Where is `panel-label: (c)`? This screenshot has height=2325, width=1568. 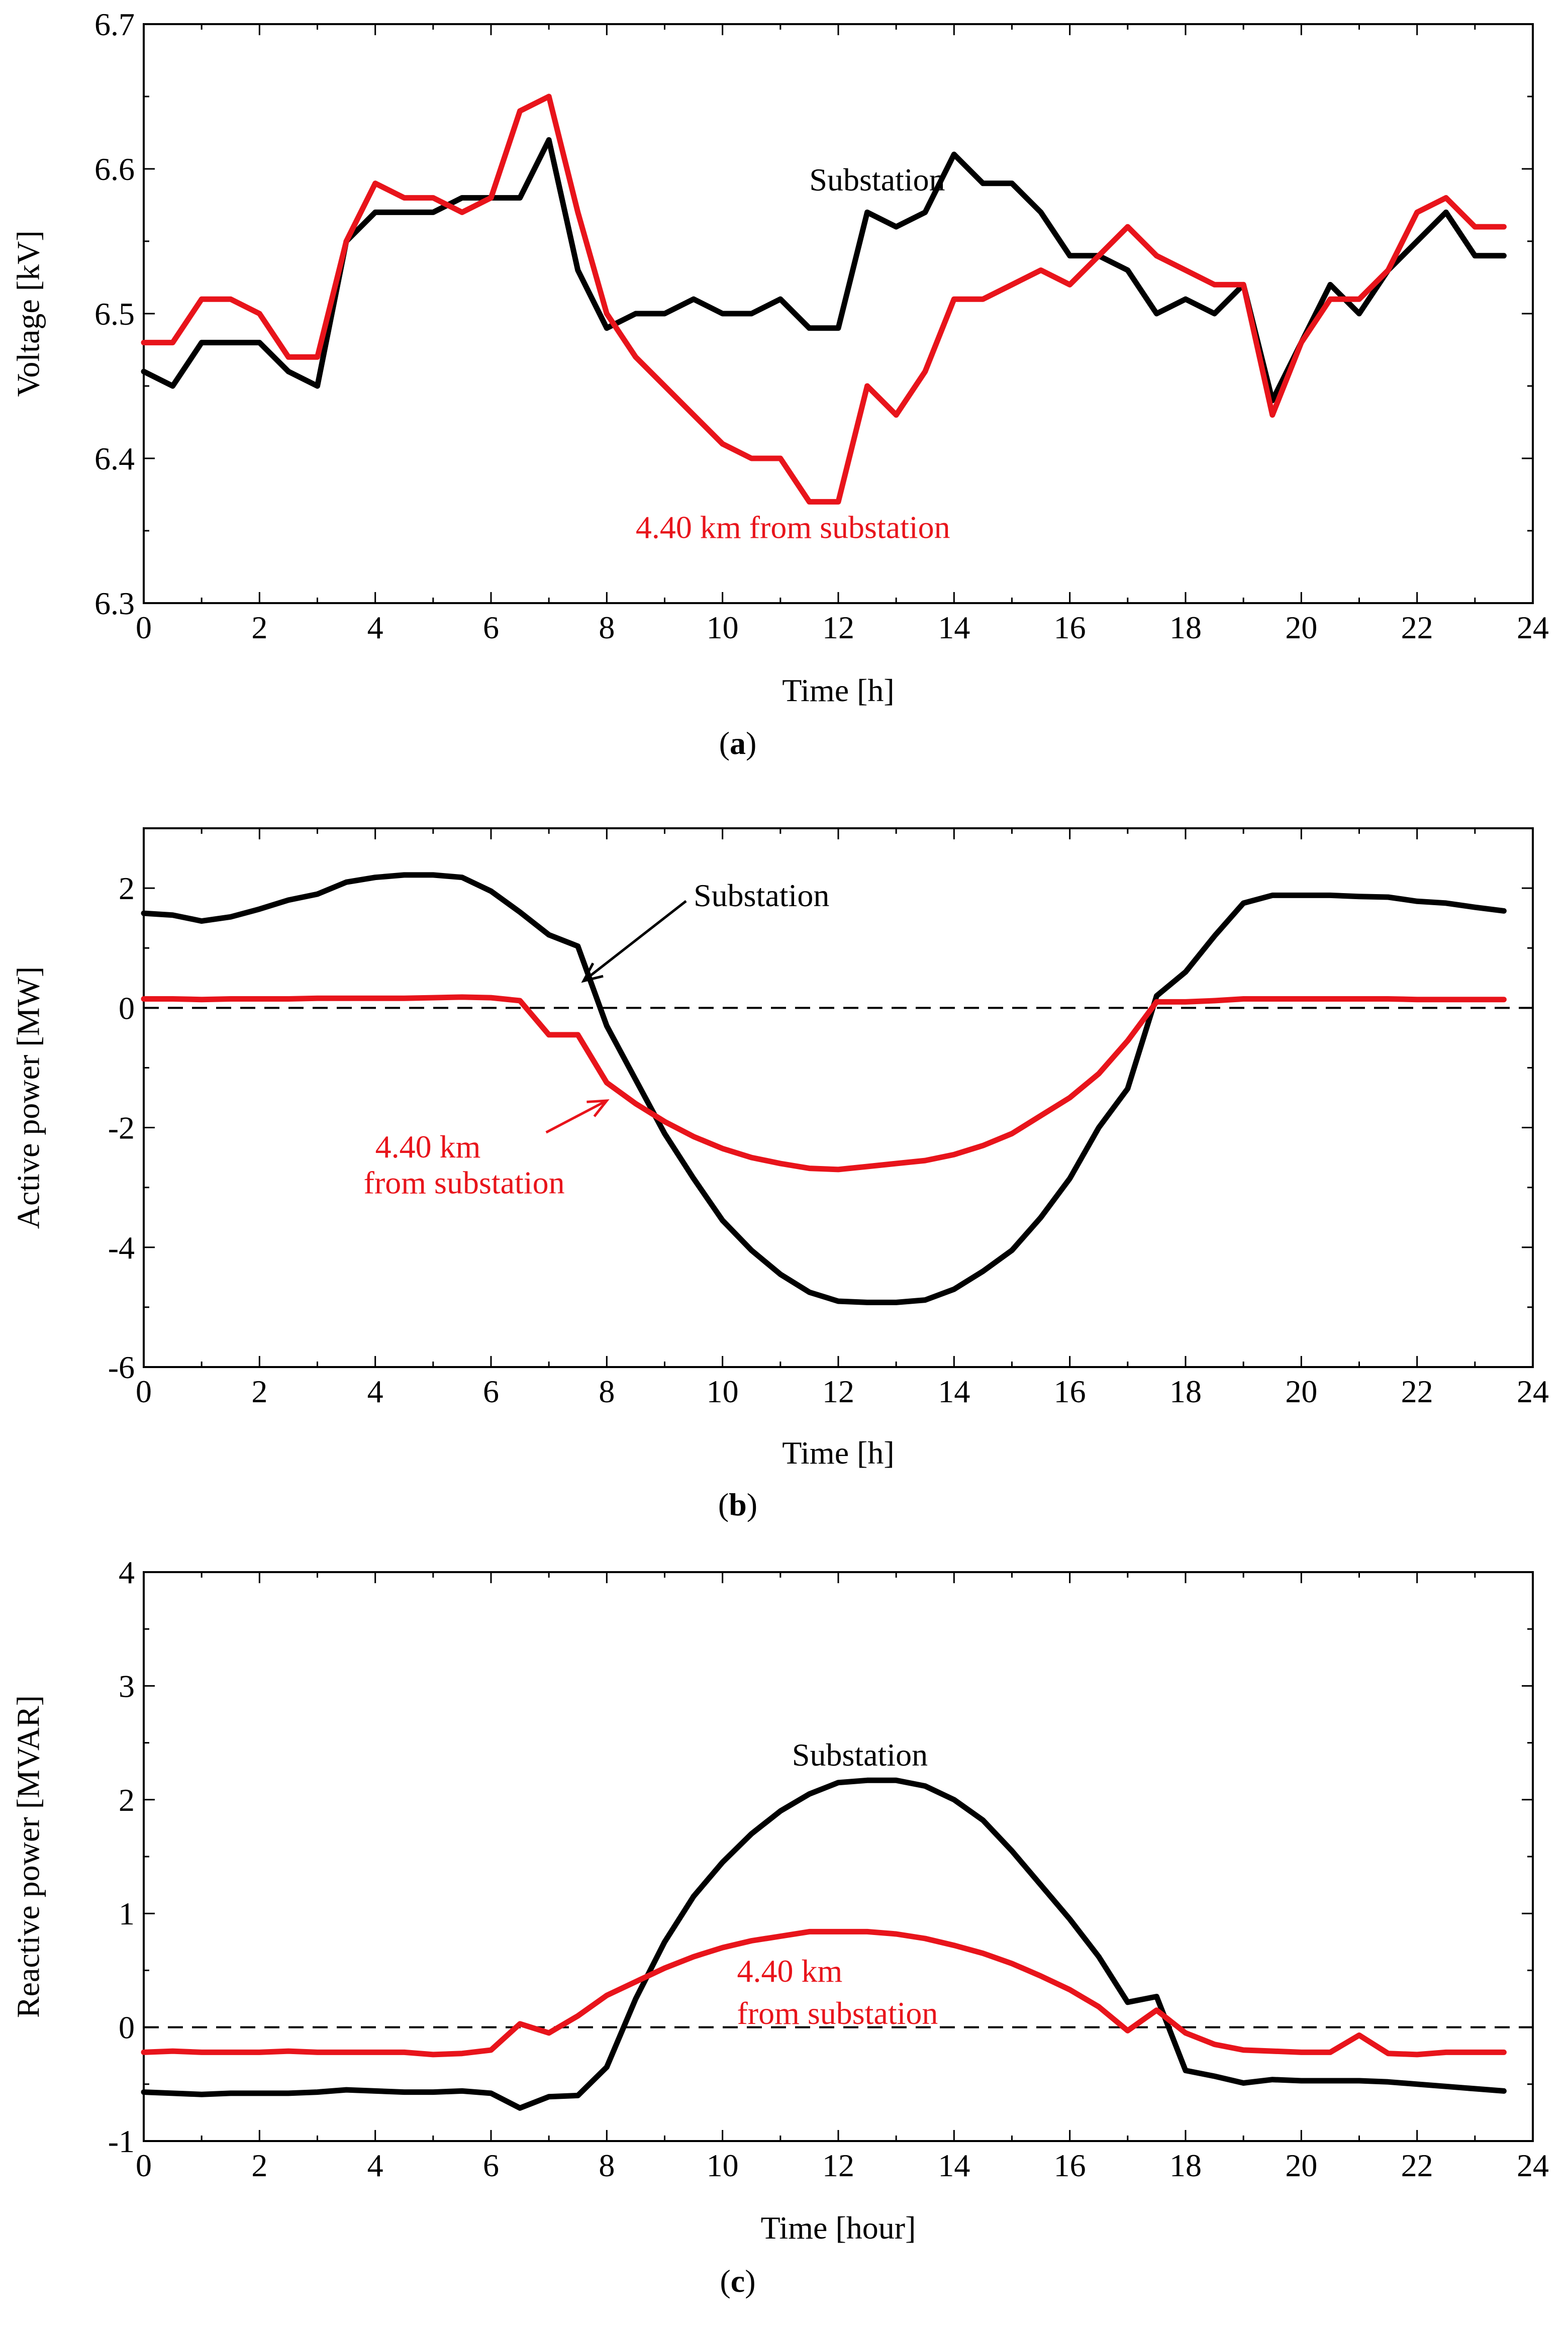
panel-label: (c) is located at coordinates (738, 2281).